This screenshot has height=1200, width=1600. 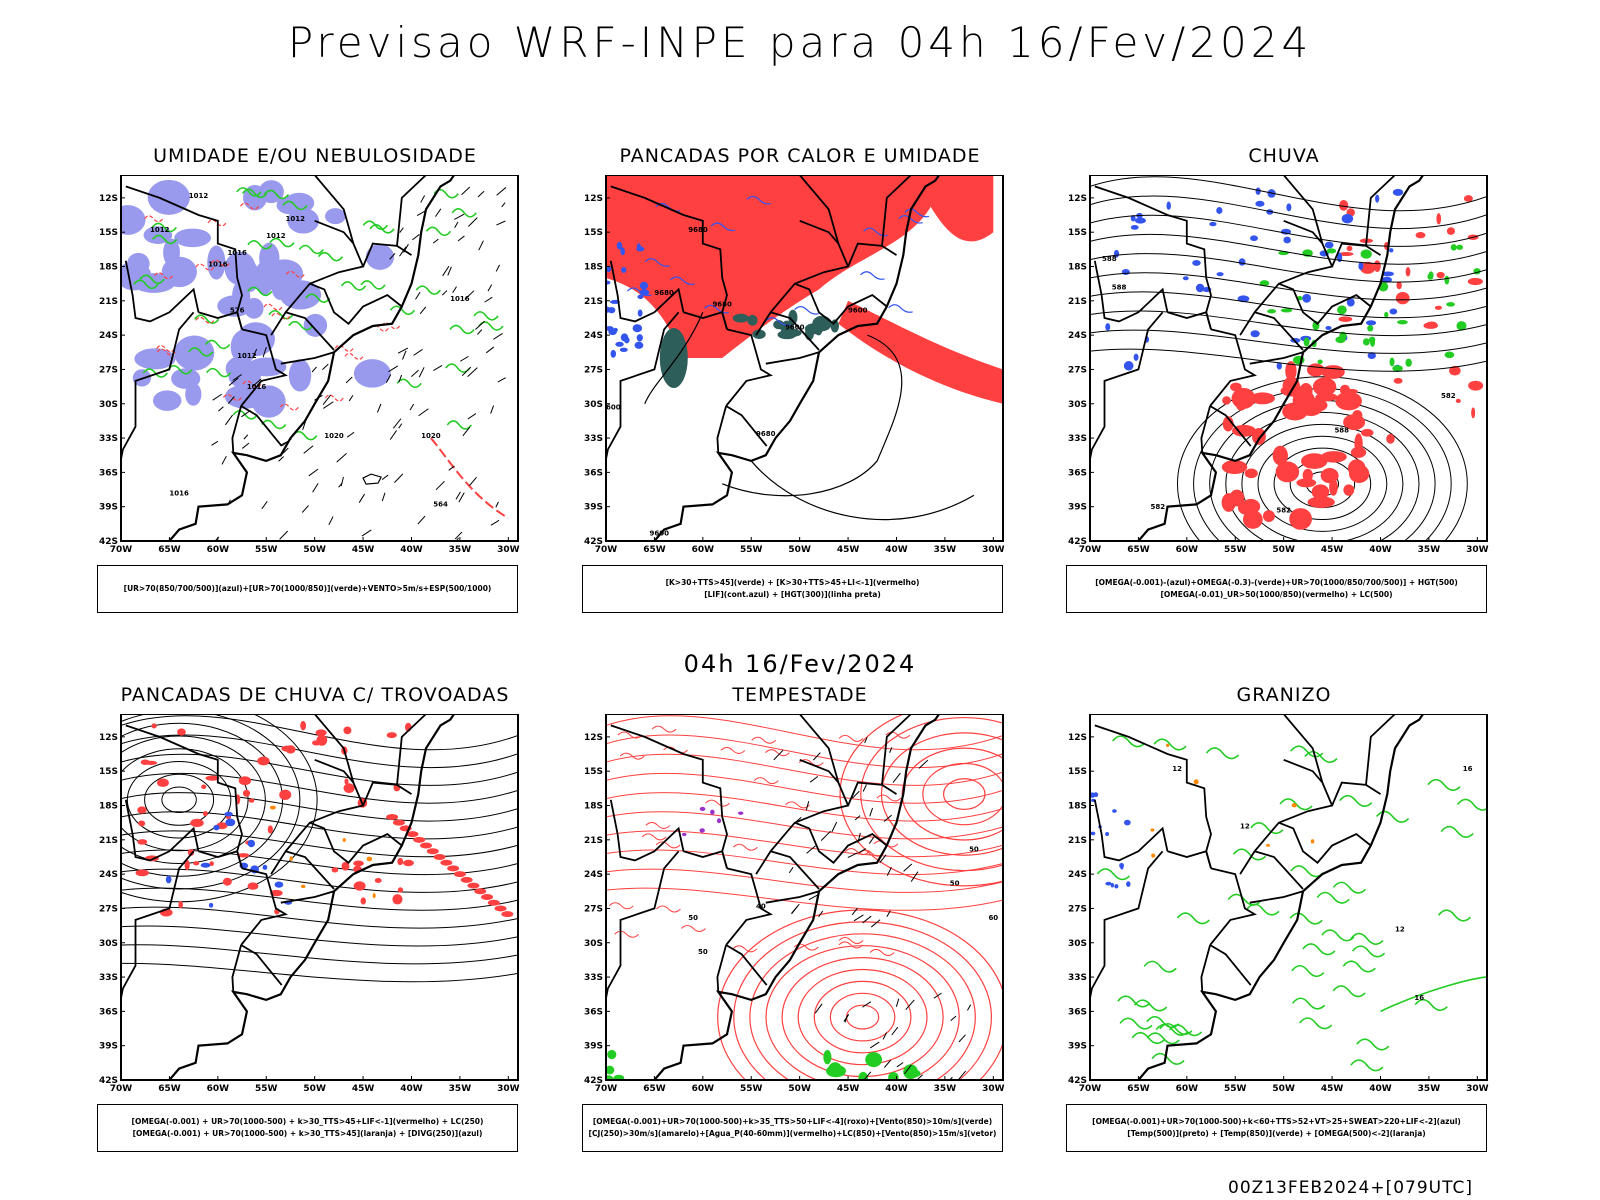 I want to click on lon-tick-label: 60W, so click(x=703, y=1089).